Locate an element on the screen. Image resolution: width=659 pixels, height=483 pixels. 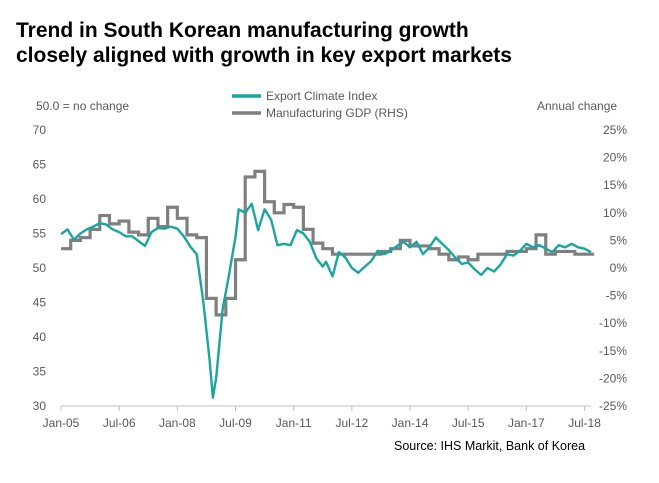
x-tick-label: Jan-11 is located at coordinates (294, 423).